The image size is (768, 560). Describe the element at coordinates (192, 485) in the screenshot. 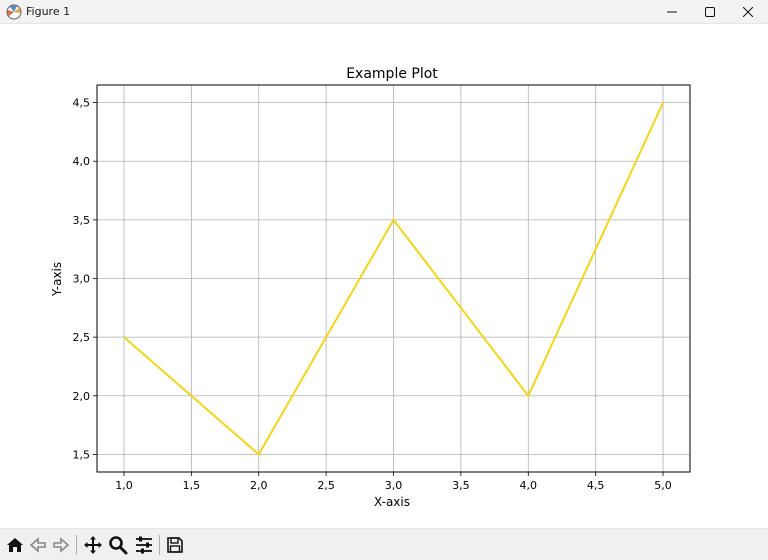

I see `x-tick-label: 1,5` at that location.